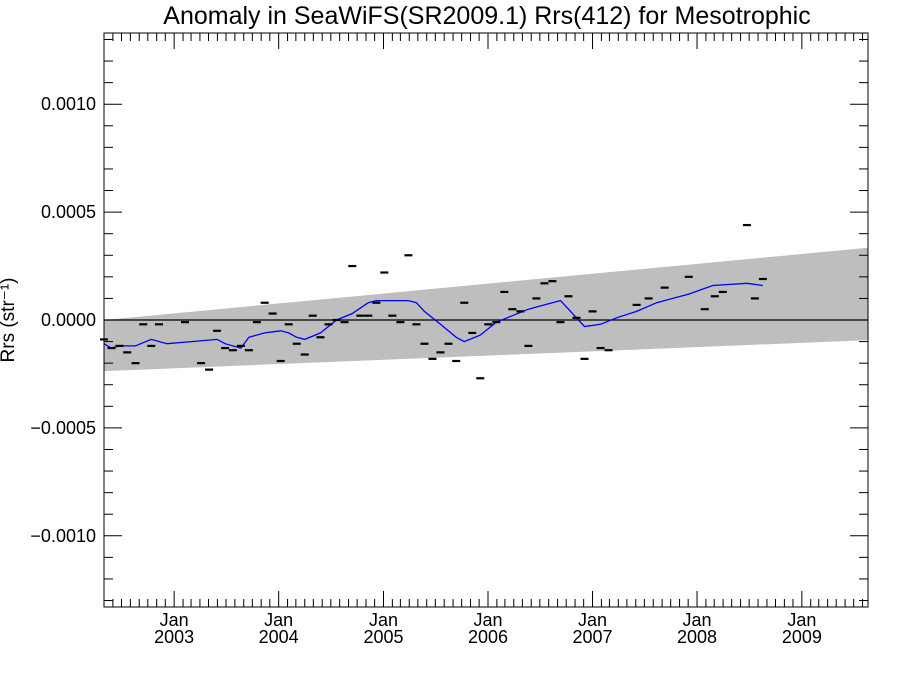  What do you see at coordinates (383, 637) in the screenshot?
I see `x-tick-year-label: 2005` at bounding box center [383, 637].